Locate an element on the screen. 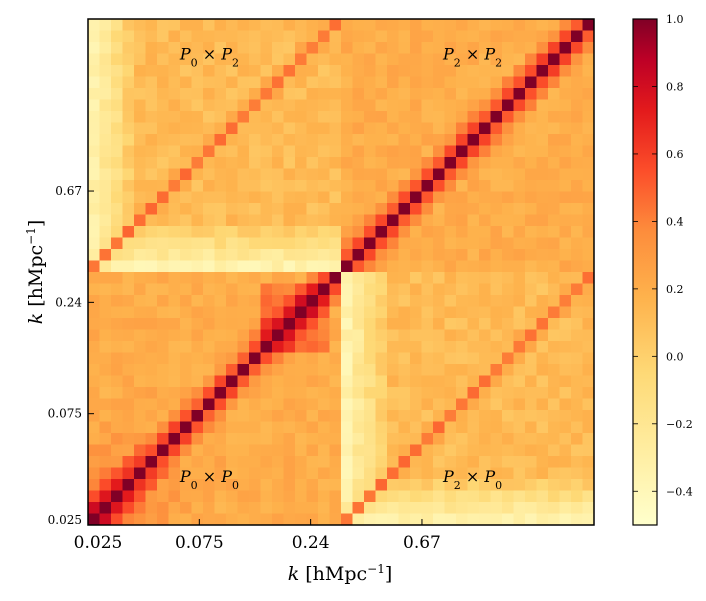  x-tick-label: 0.24 is located at coordinates (311, 543).